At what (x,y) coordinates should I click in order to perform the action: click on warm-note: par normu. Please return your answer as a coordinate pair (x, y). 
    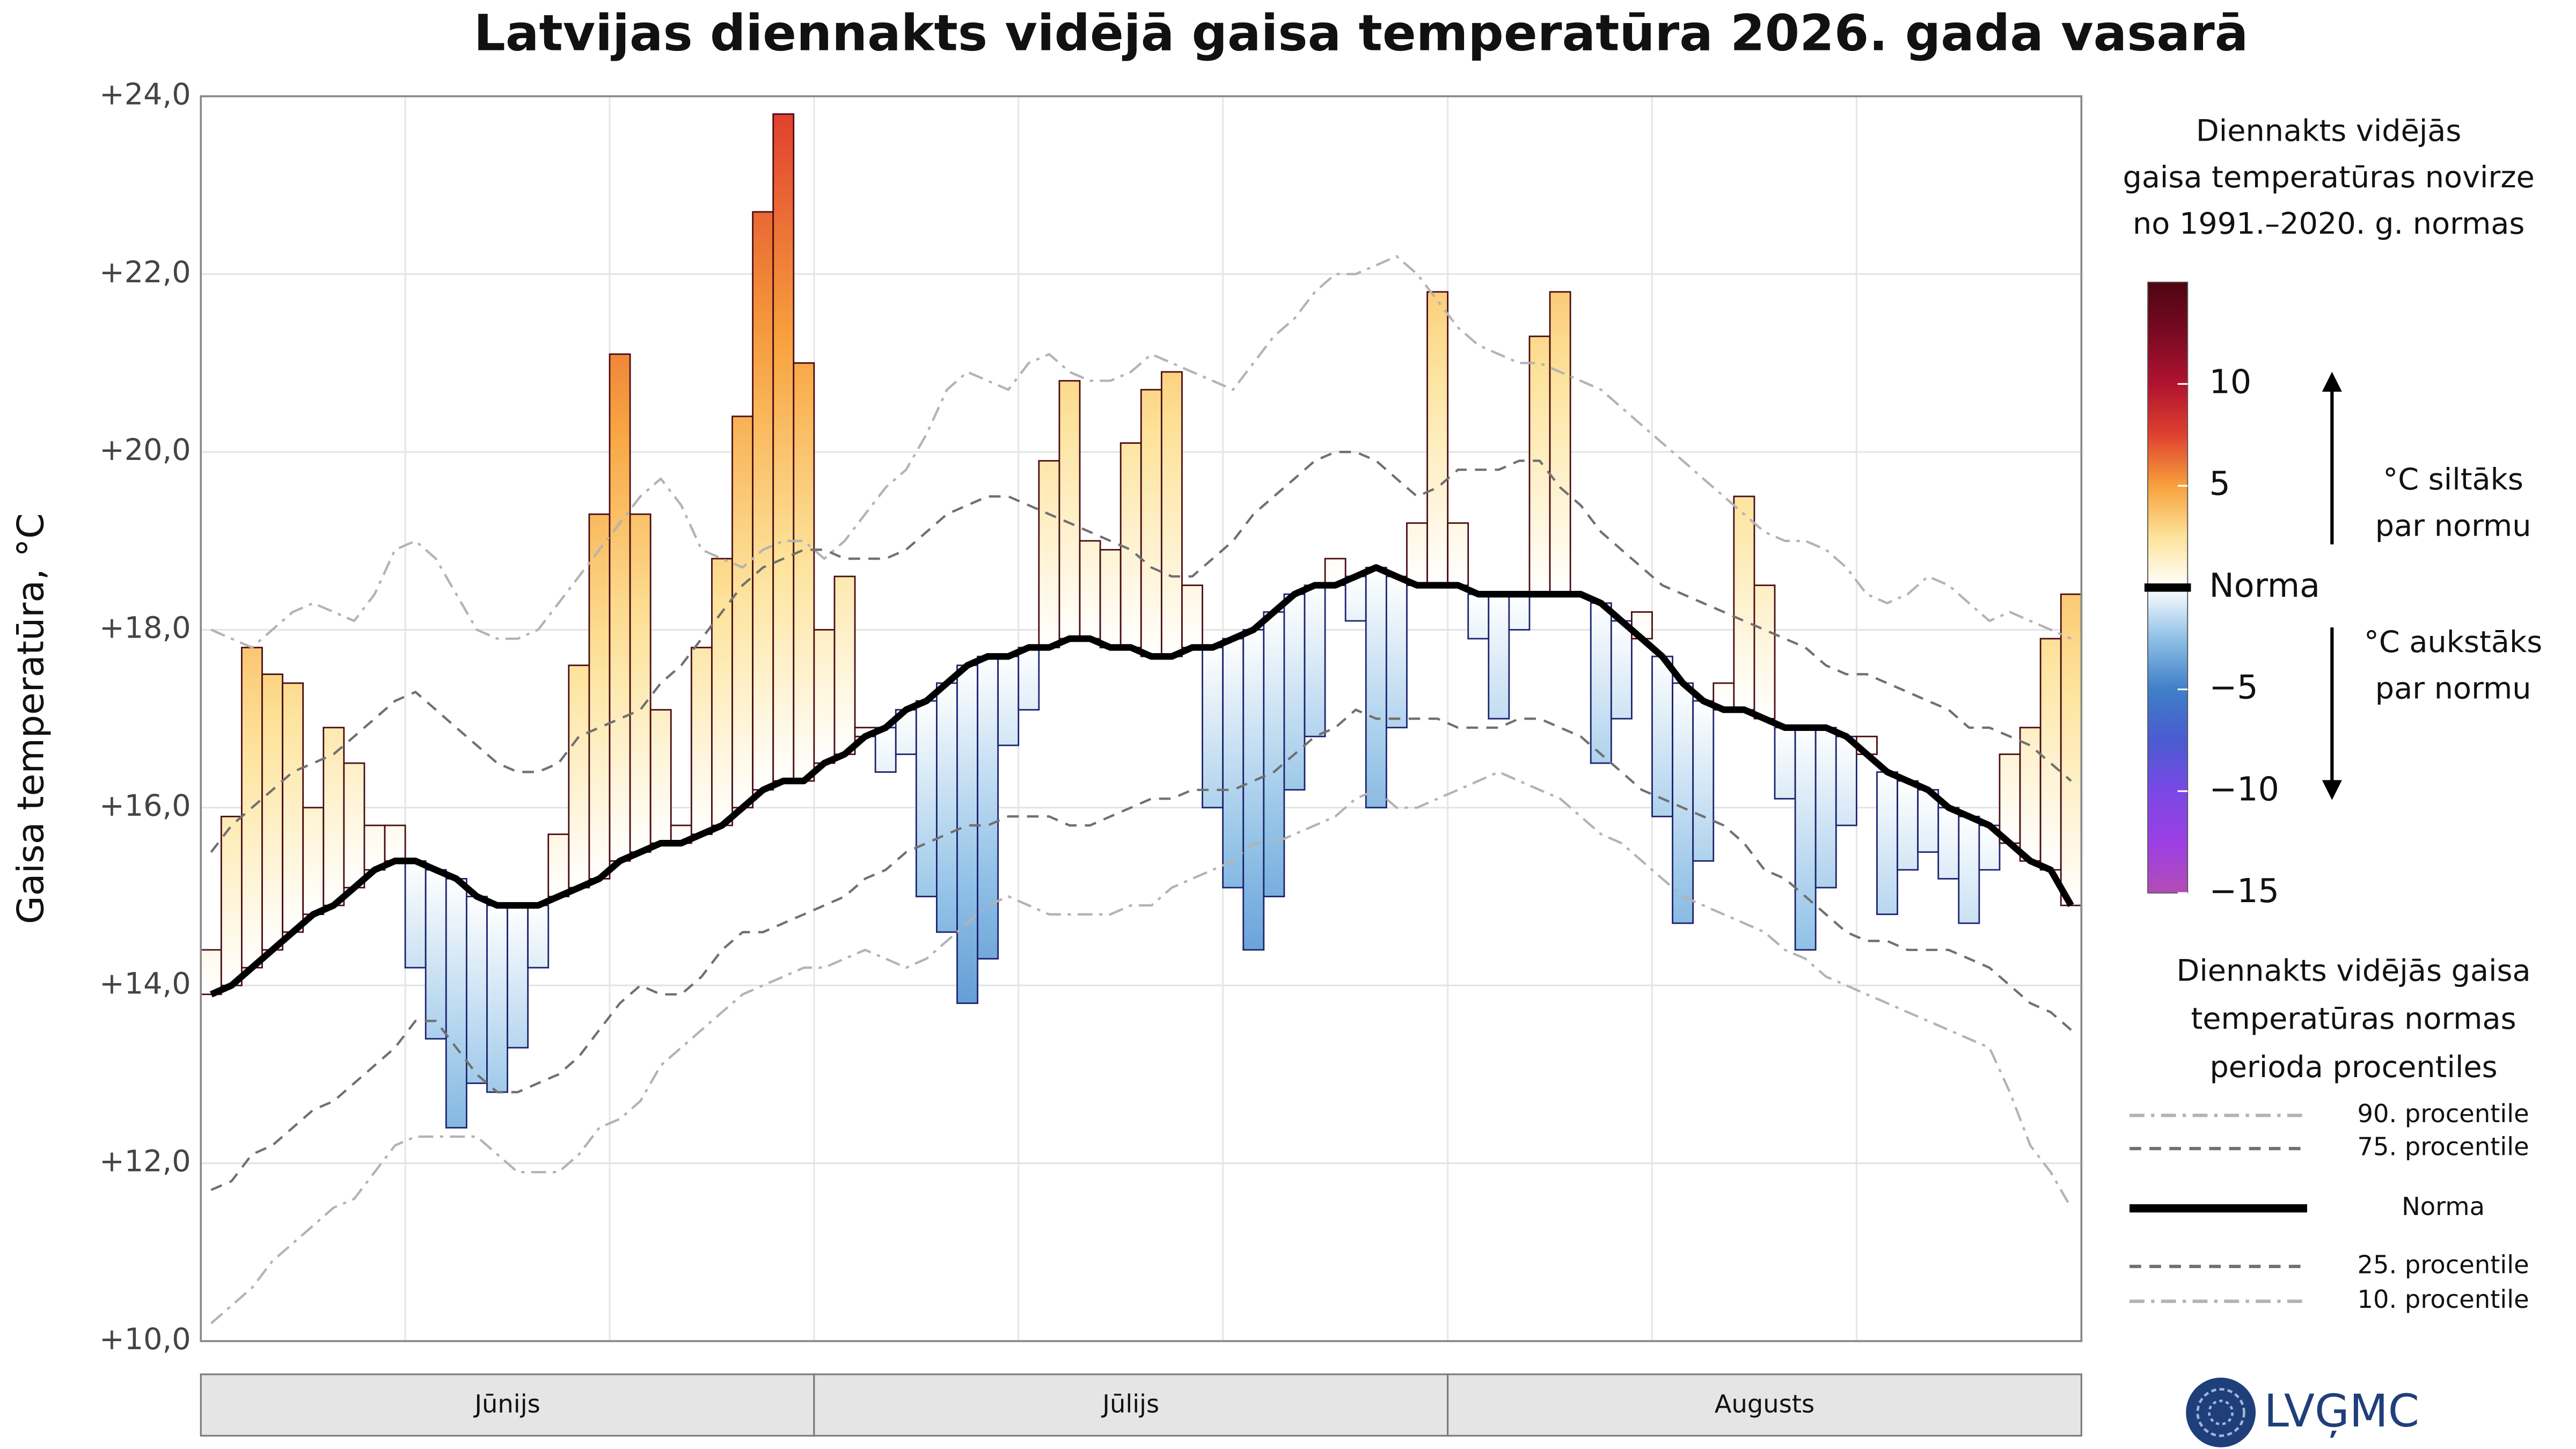
    Looking at the image, I should click on (2453, 526).